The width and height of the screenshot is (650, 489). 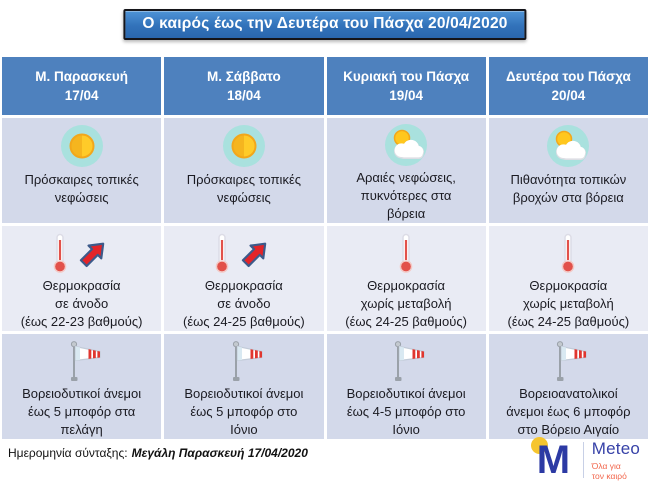 I want to click on issue-date-value: Μεγάλη Παρασκευή 17/04/2020, so click(x=219, y=453).